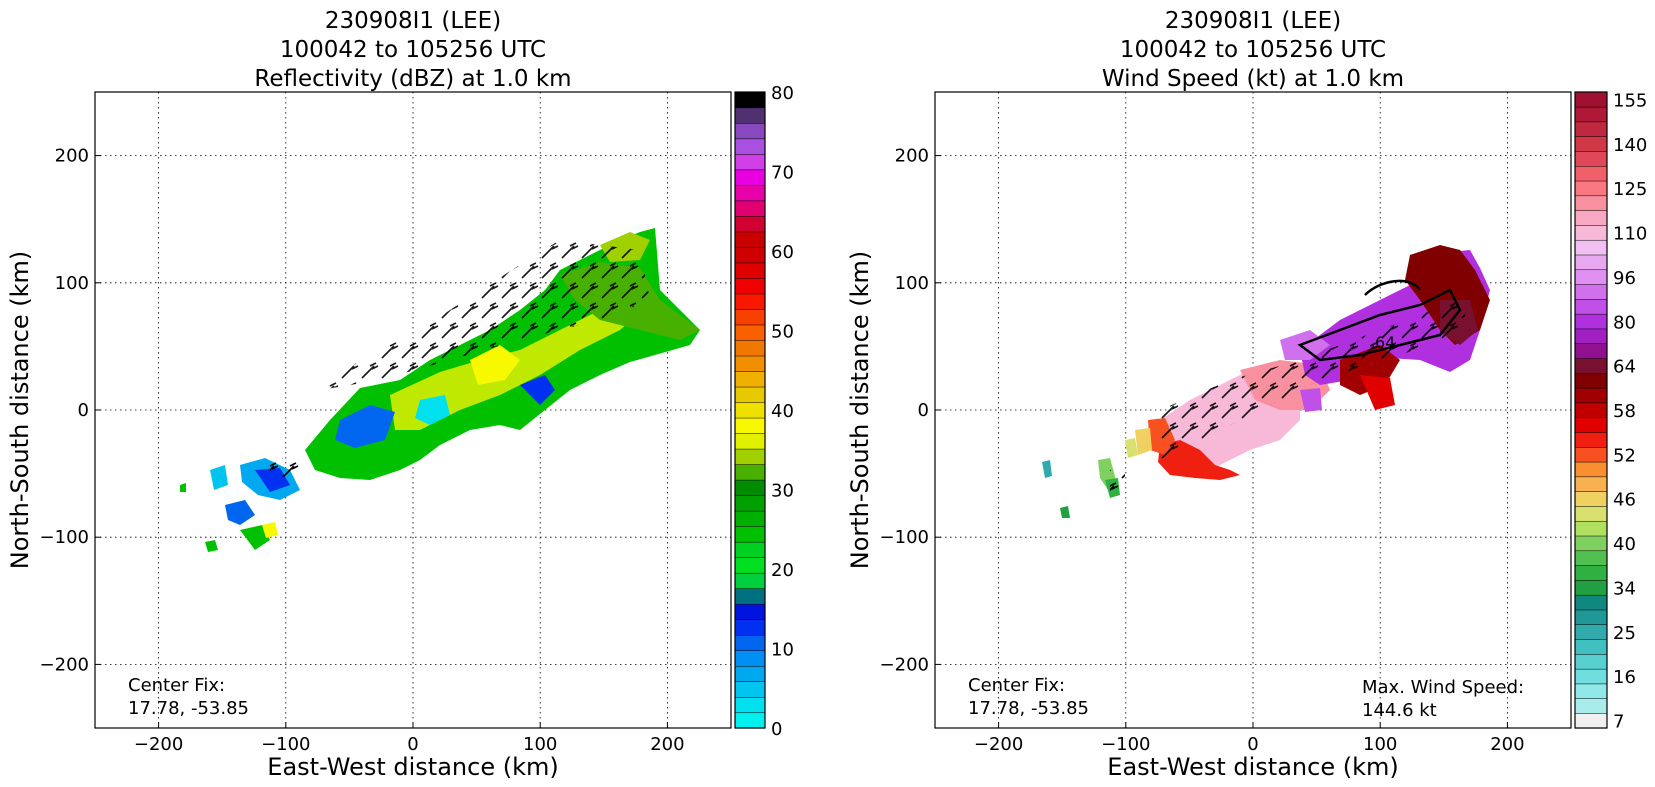  What do you see at coordinates (1266, 381) in the screenshot?
I see `windspeed-field: 64` at bounding box center [1266, 381].